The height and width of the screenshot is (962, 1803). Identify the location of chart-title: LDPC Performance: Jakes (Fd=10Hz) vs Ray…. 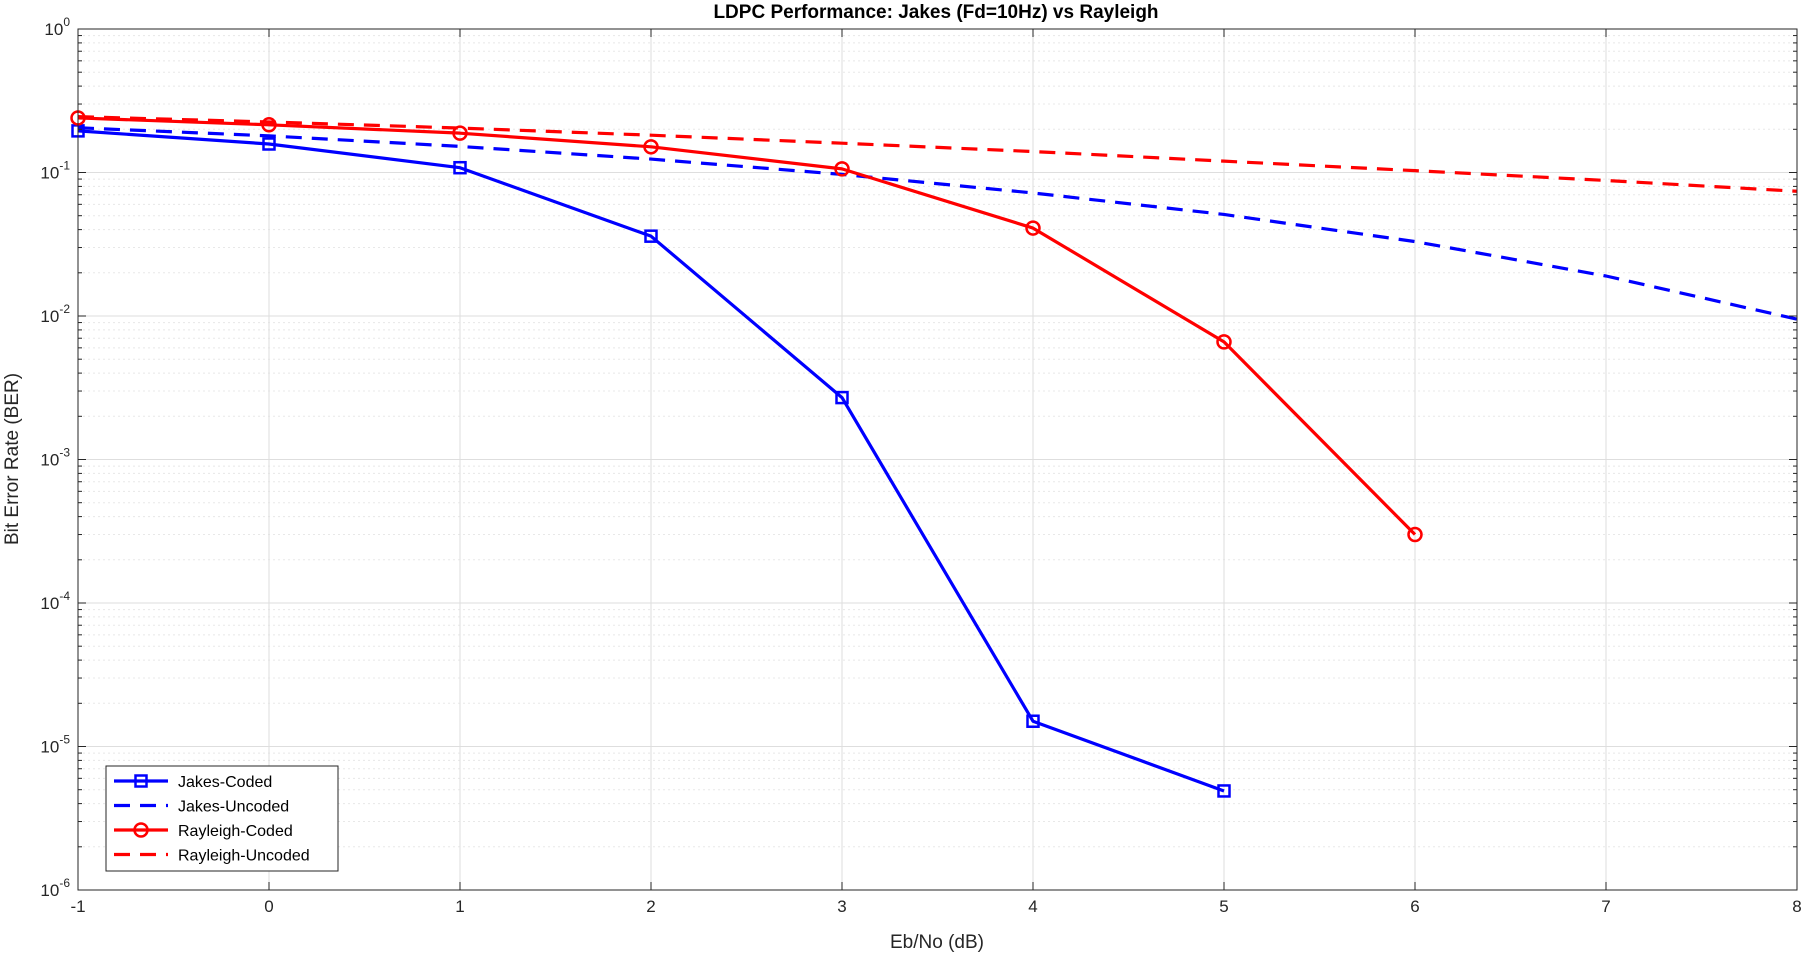
(935, 12).